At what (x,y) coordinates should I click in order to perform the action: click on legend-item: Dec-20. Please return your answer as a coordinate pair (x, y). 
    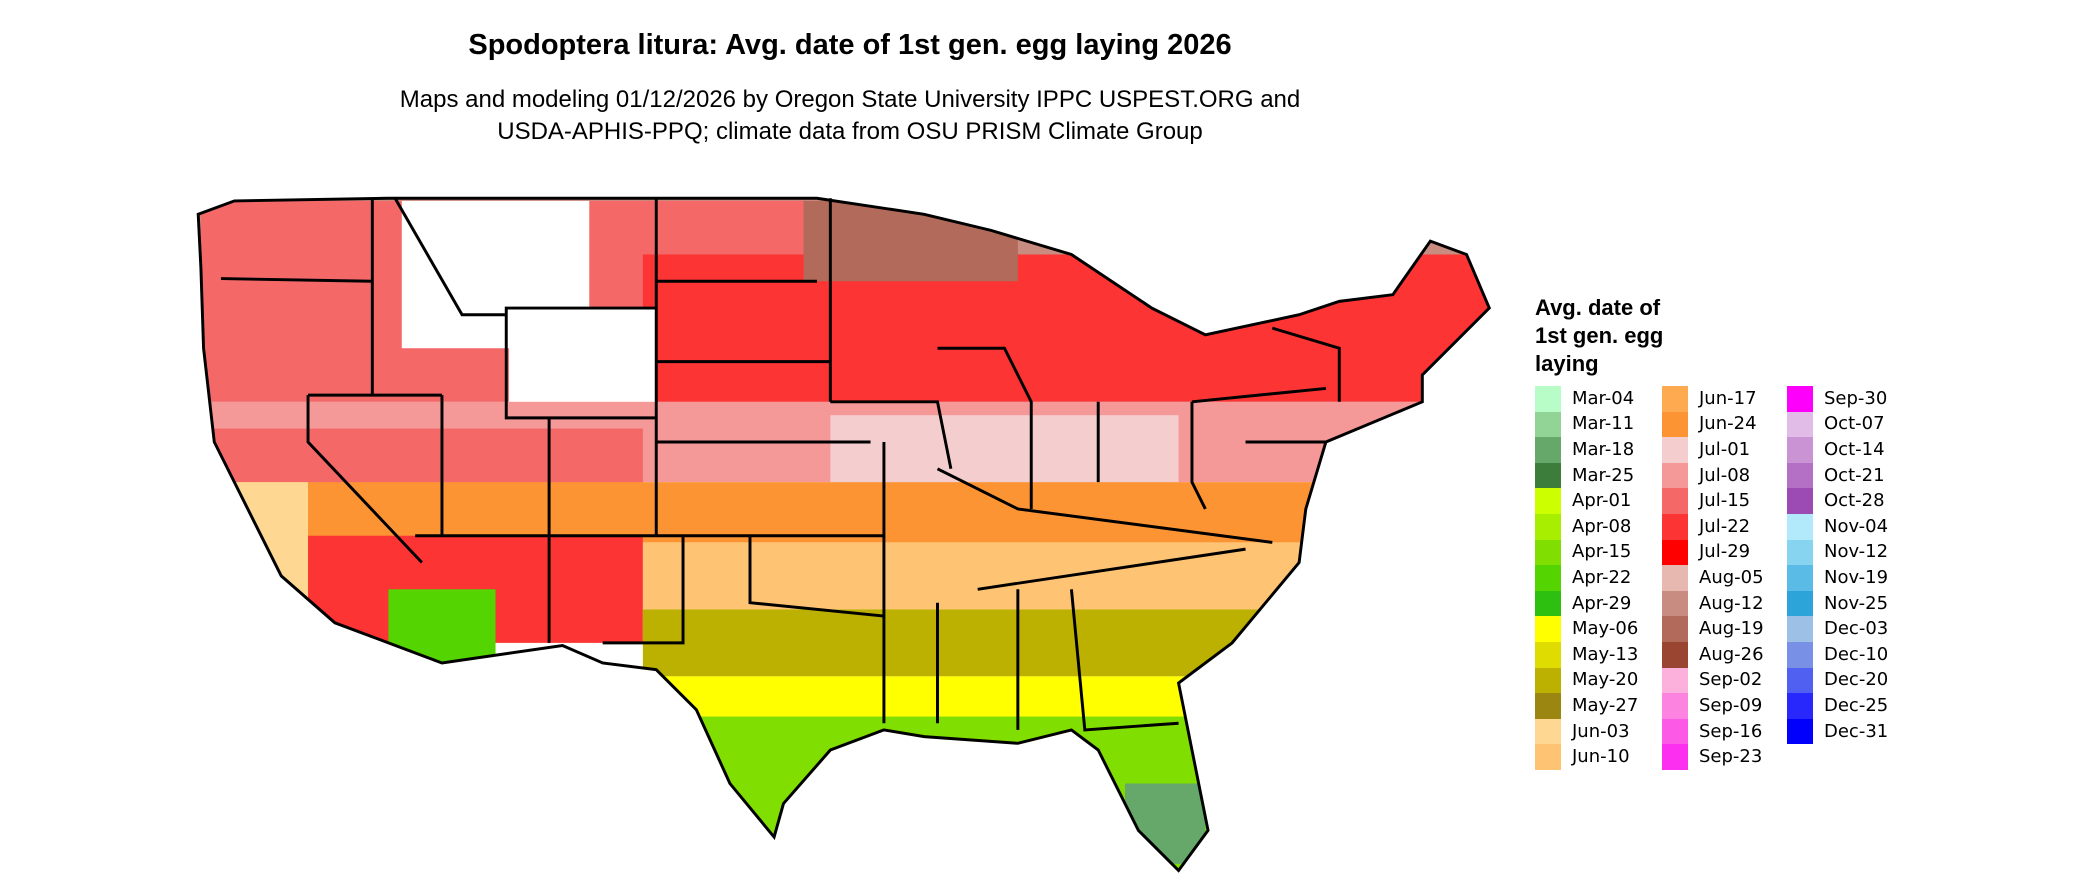
    Looking at the image, I should click on (1857, 680).